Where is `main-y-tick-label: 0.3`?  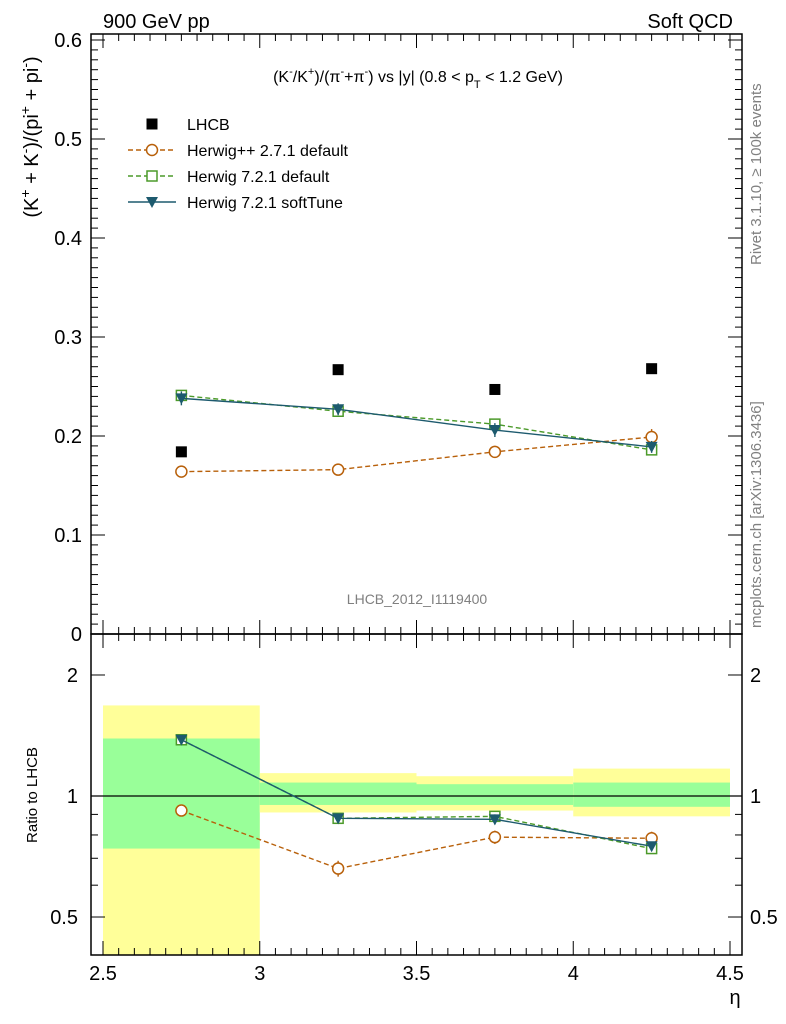 main-y-tick-label: 0.3 is located at coordinates (68, 338).